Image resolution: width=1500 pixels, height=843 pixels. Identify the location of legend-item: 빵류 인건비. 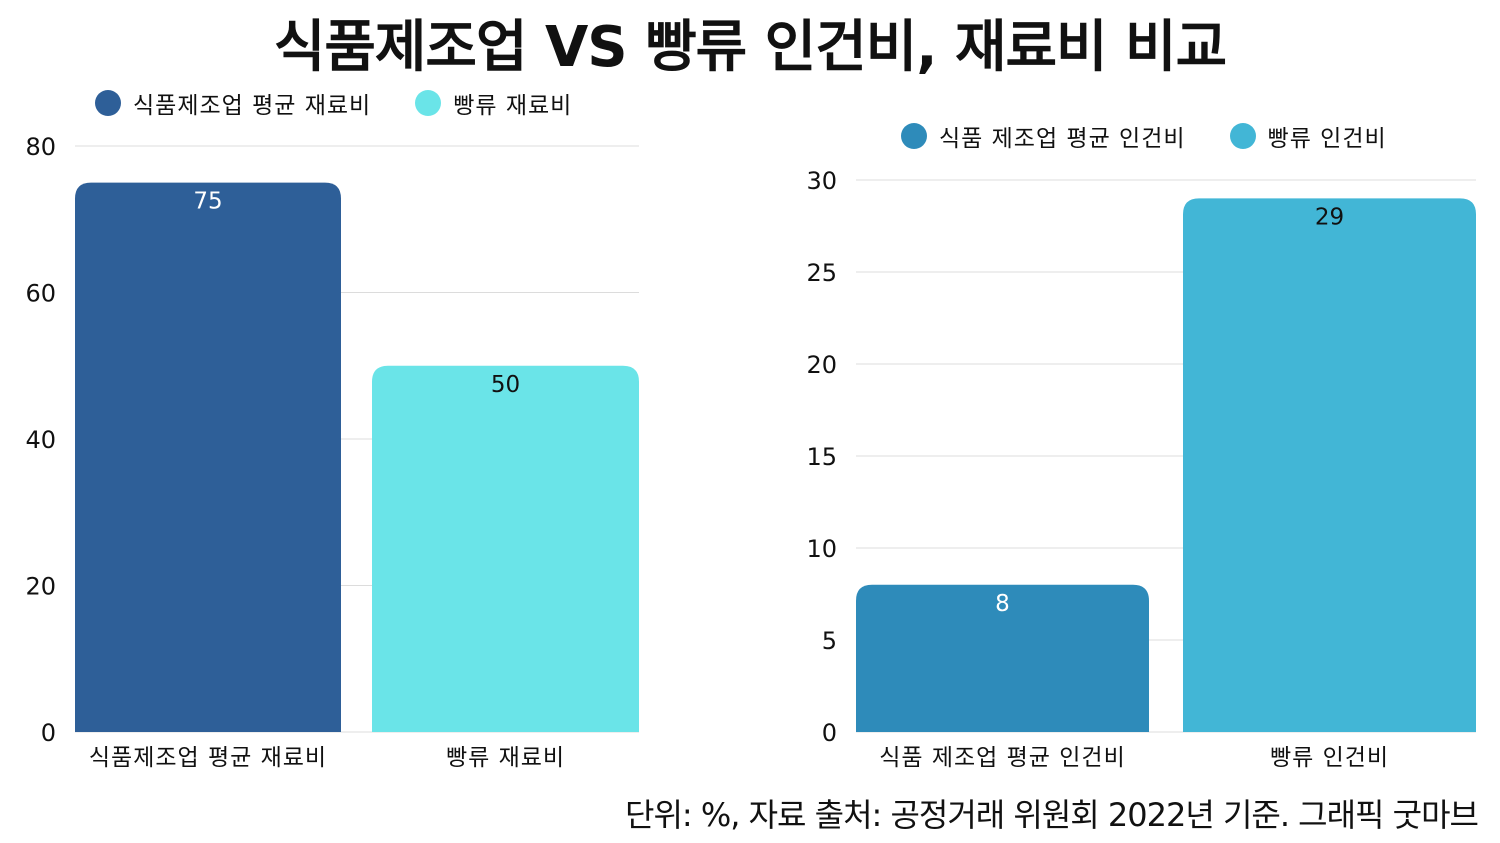
(1308, 136).